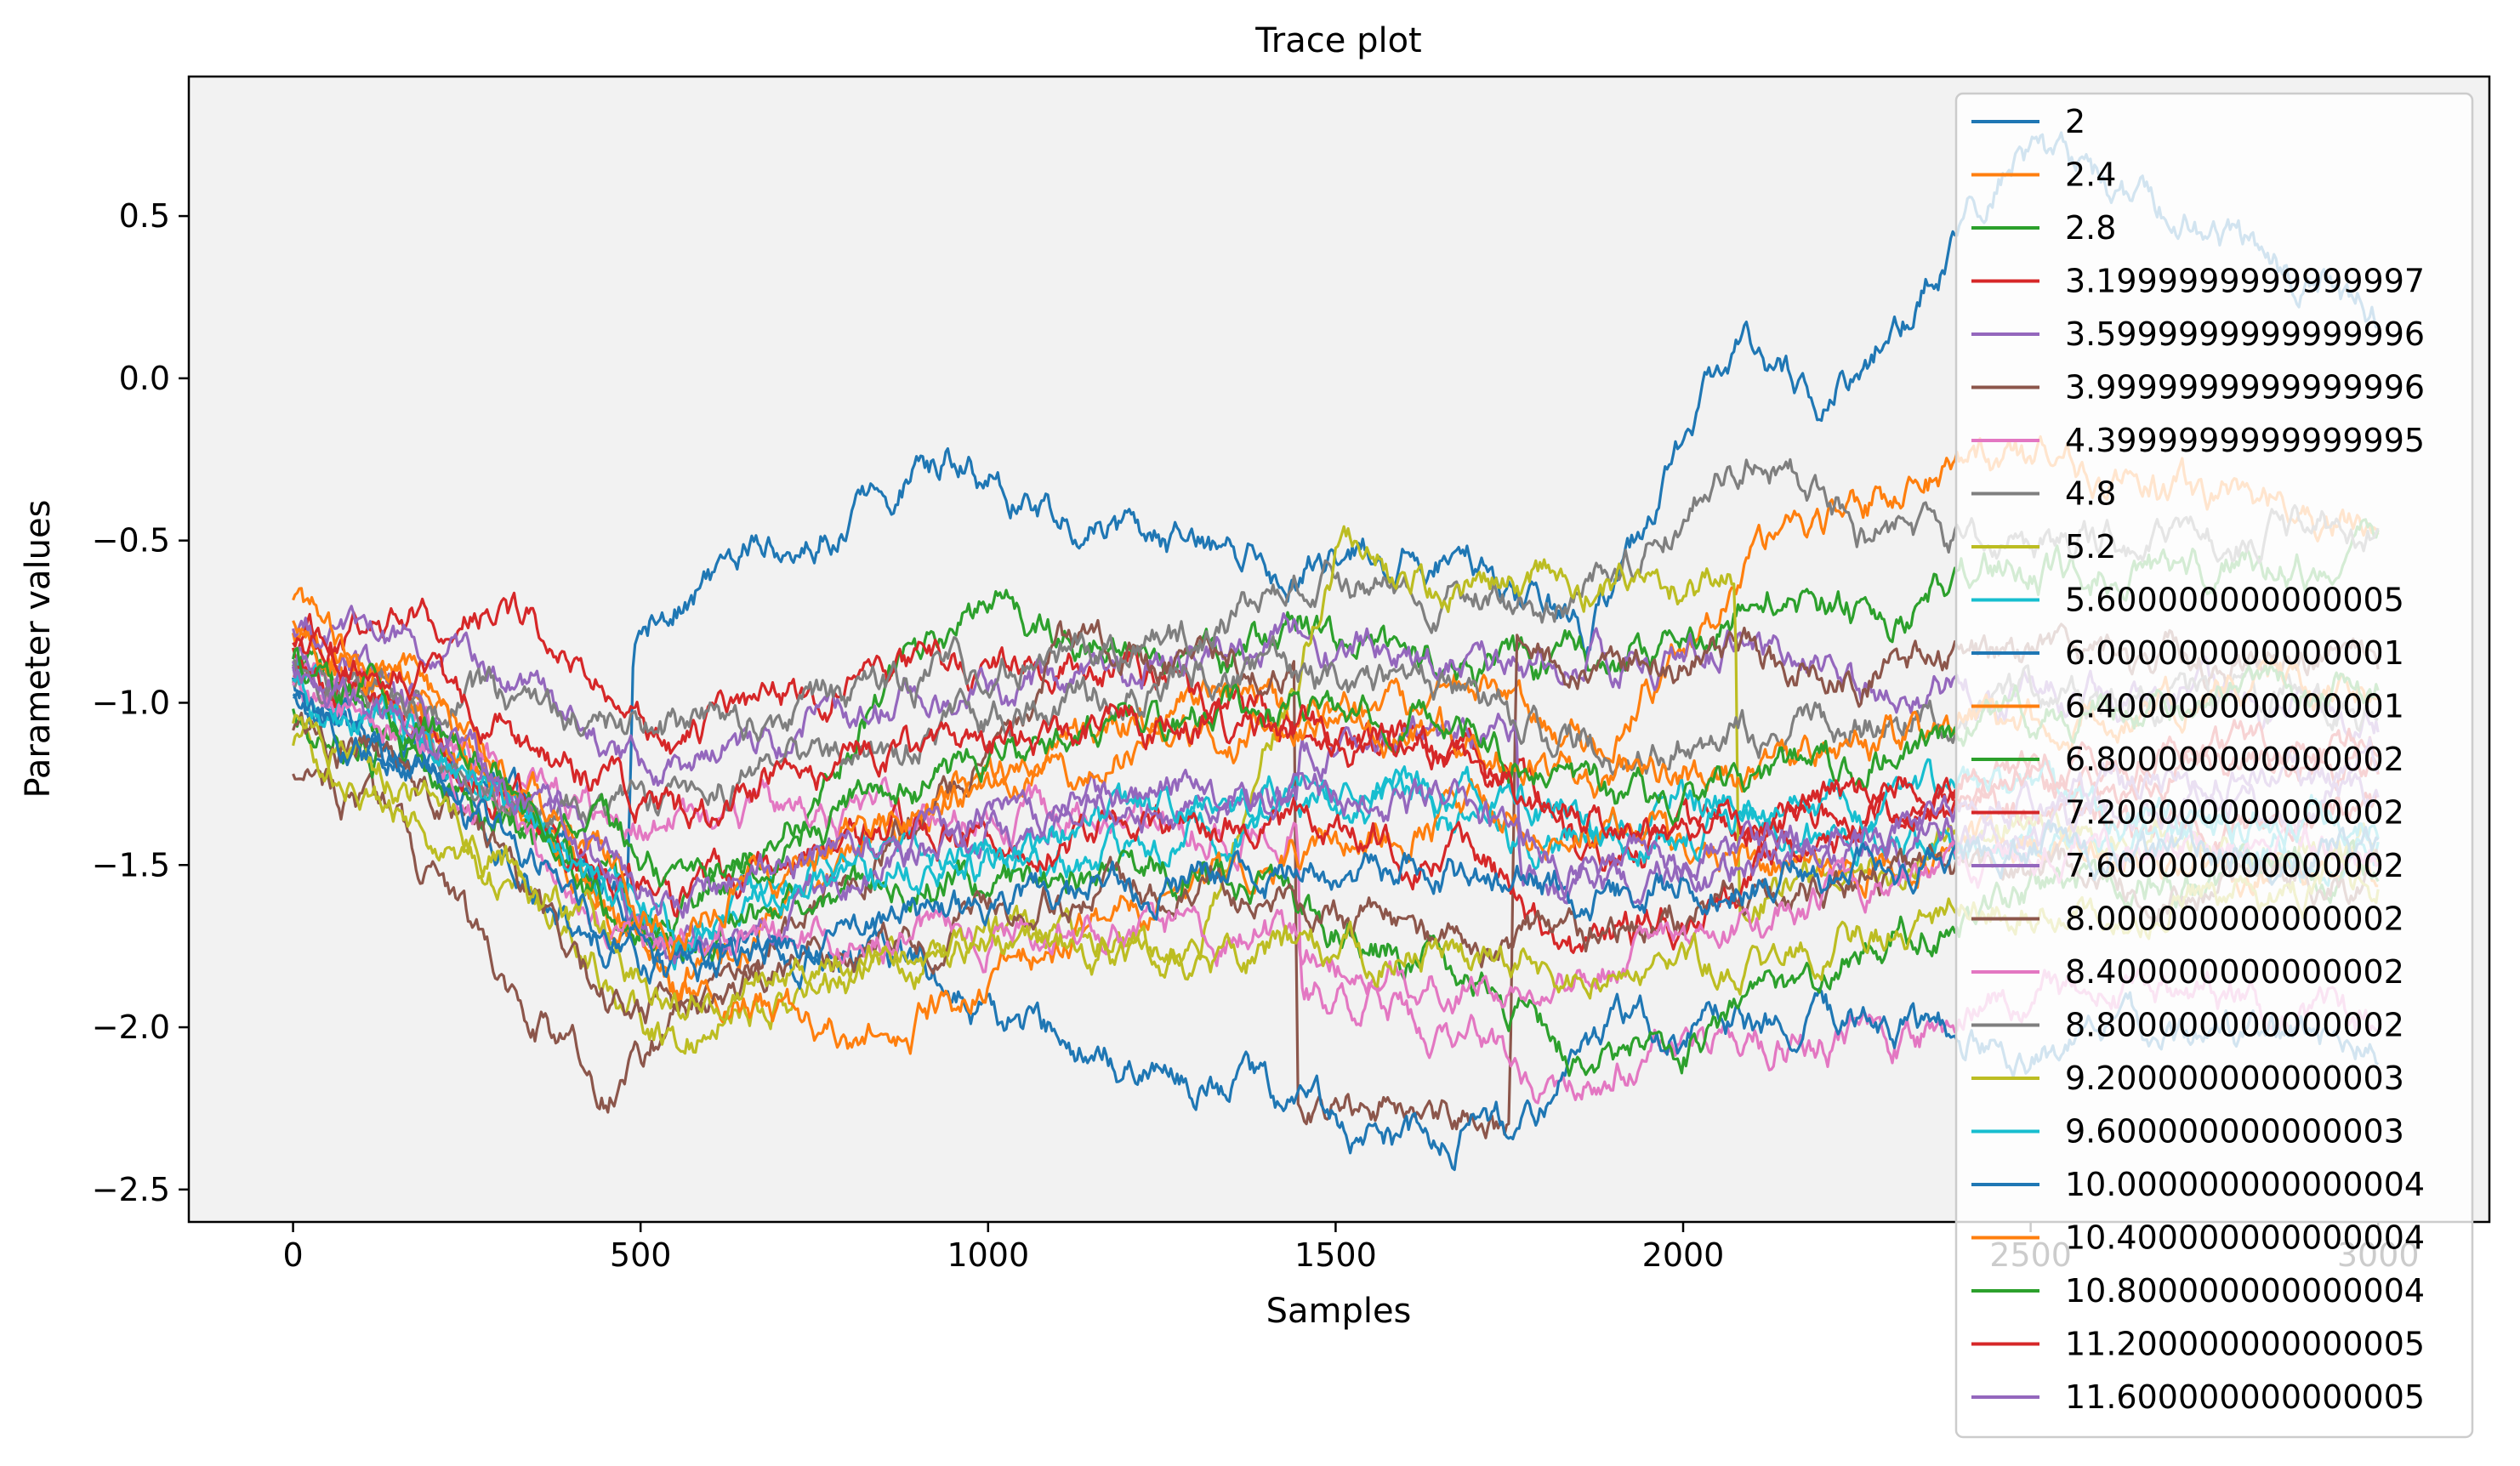 The height and width of the screenshot is (1466, 2520). I want to click on y-tick-label: 0.5, so click(144, 216).